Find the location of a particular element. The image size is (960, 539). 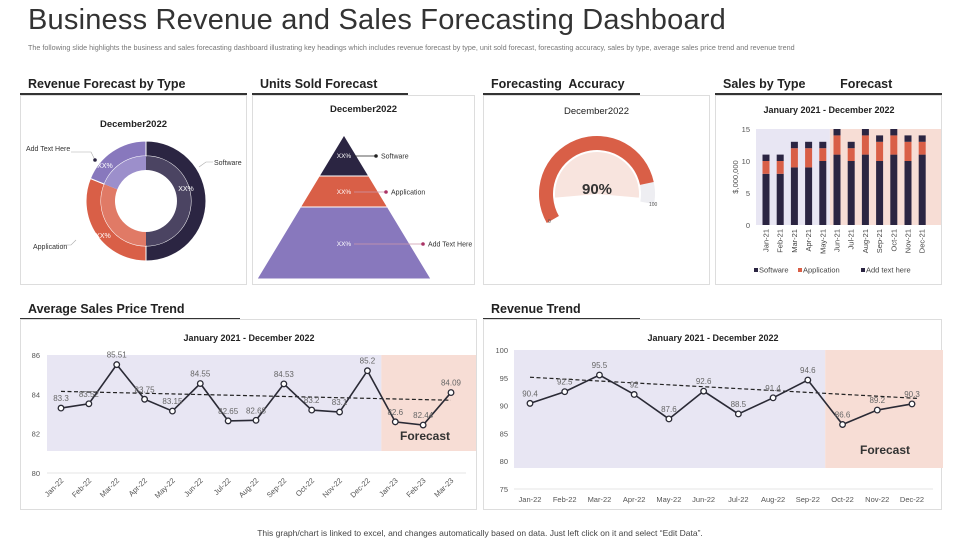

x-tick-label: May-22 is located at coordinates (668, 499).